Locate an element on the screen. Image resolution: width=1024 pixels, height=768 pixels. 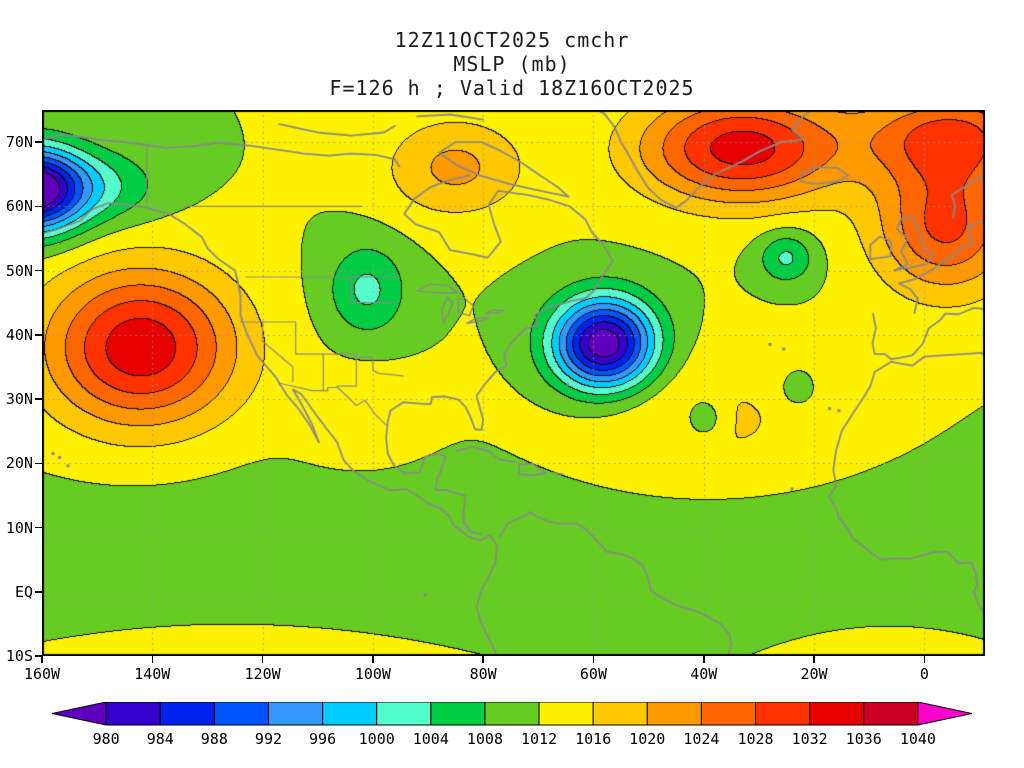
y-tick-label: 10S is located at coordinates (19, 656).